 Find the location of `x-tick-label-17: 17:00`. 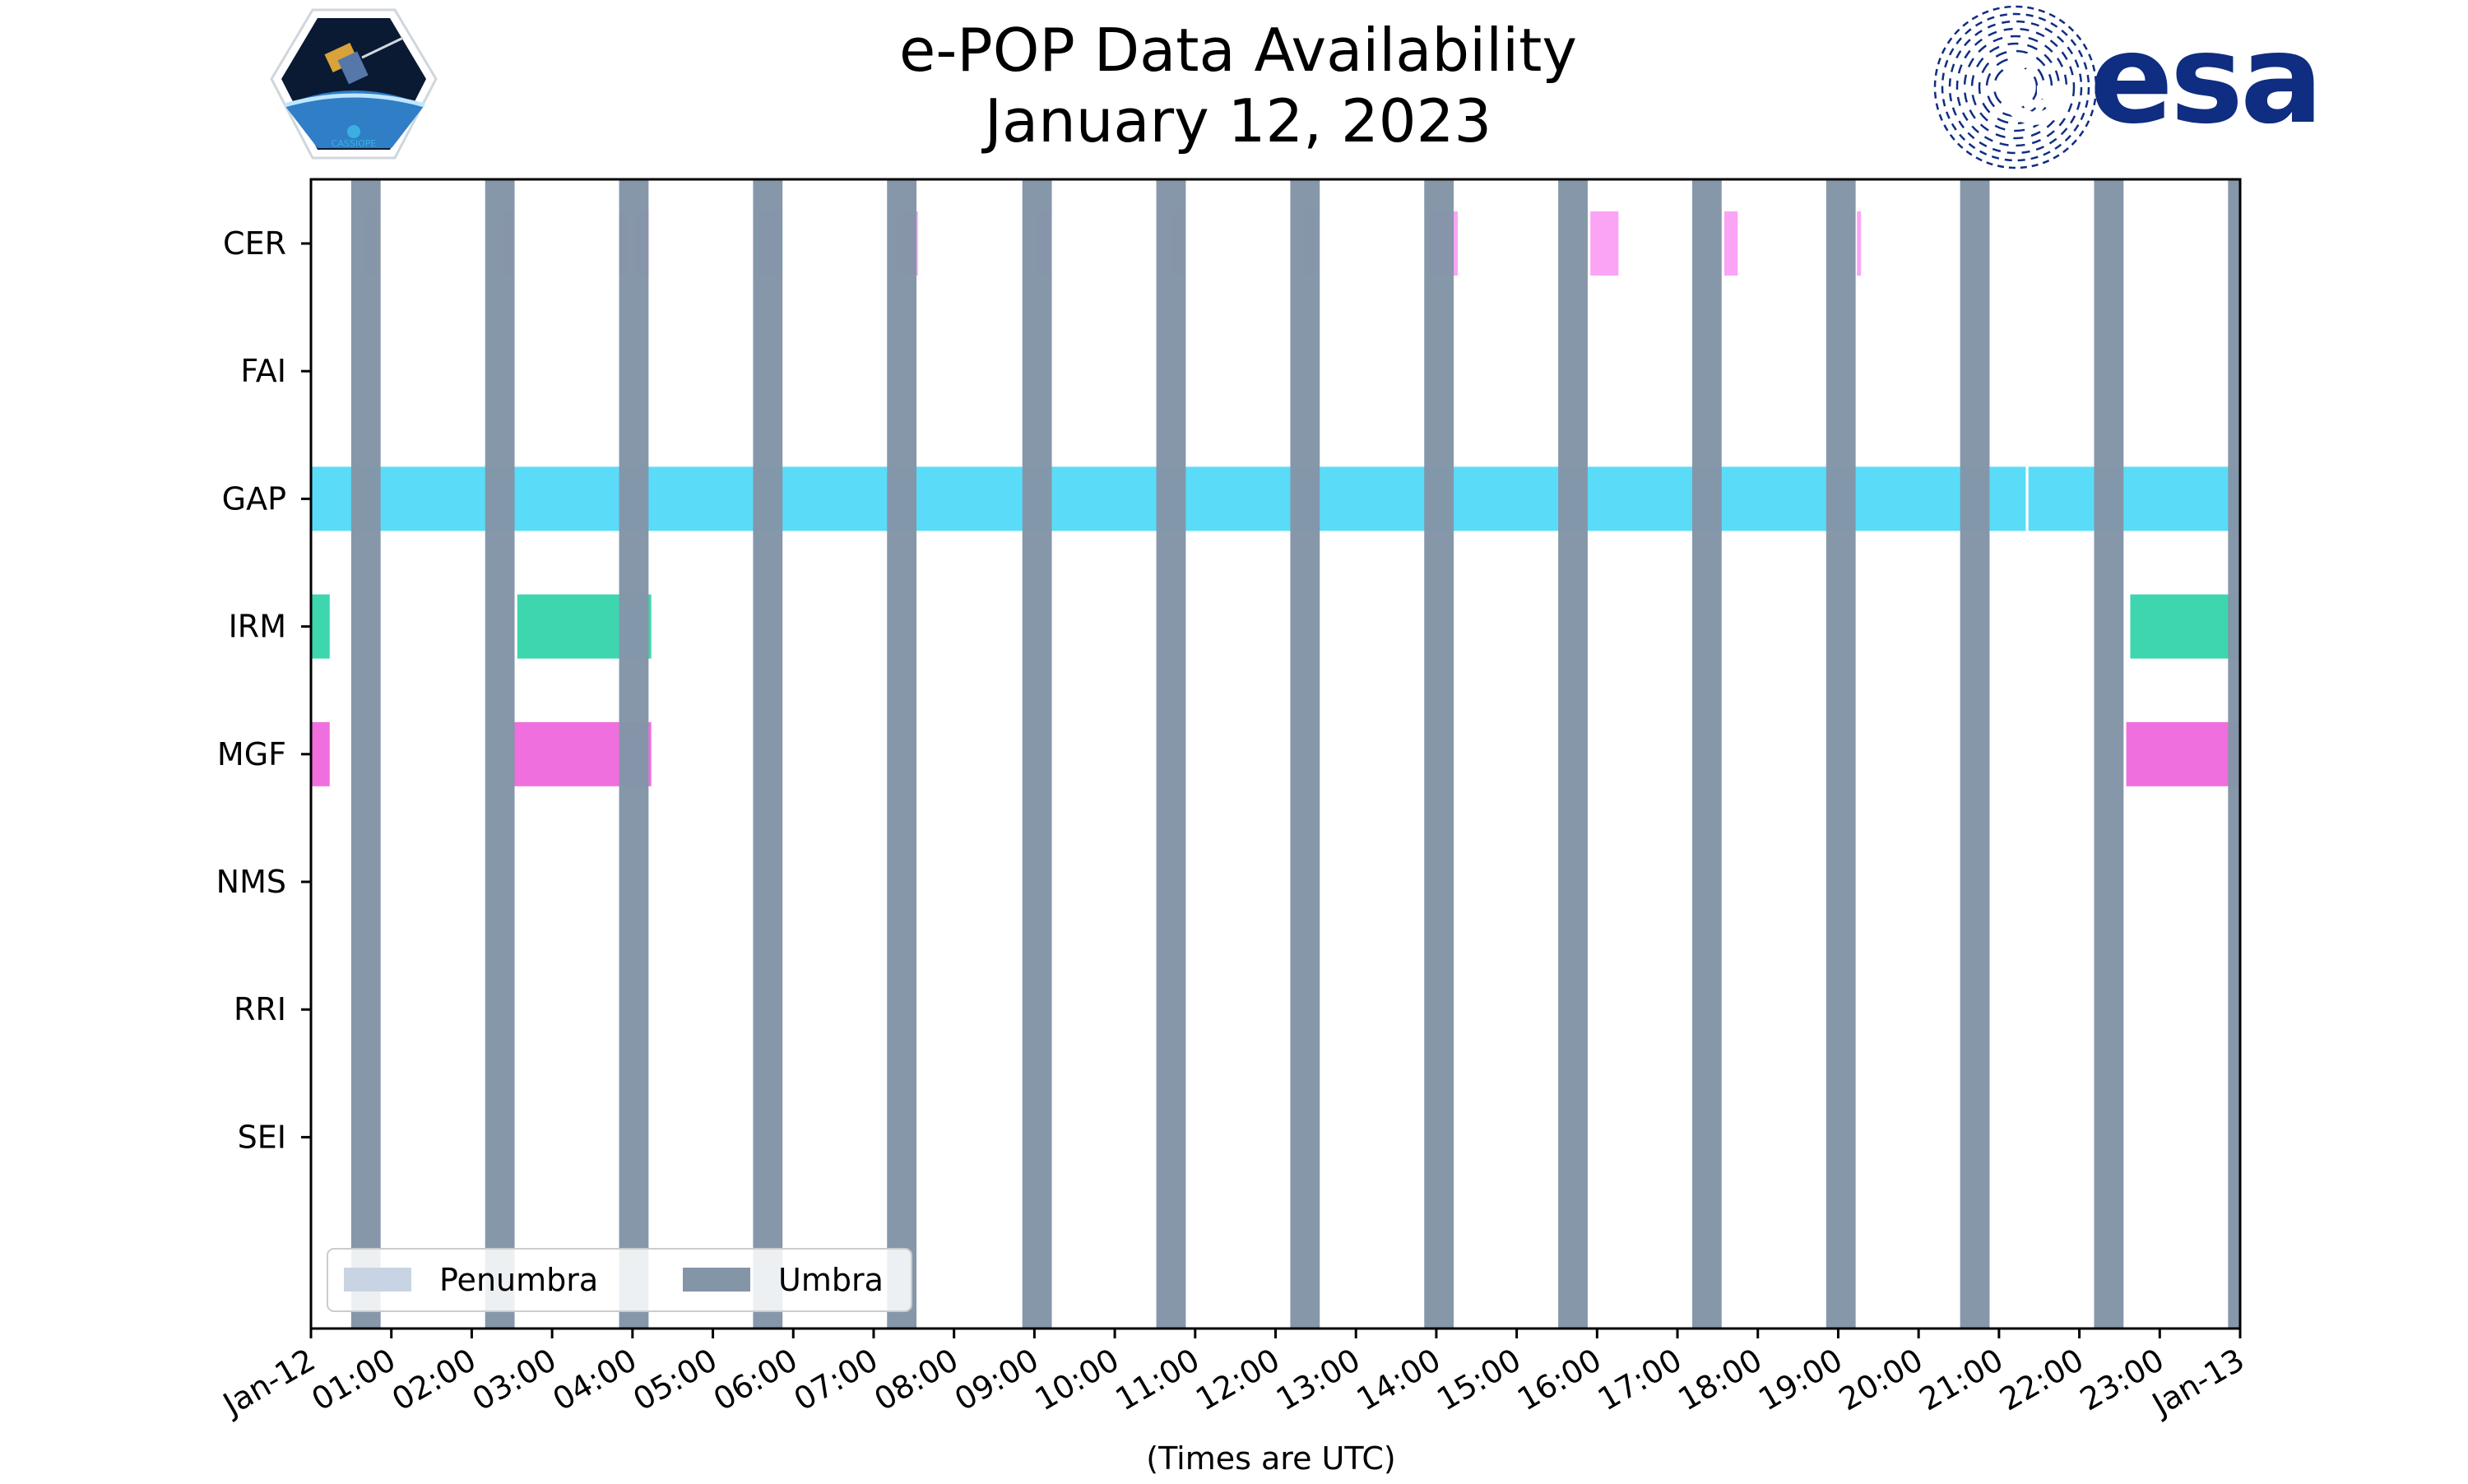

x-tick-label-17: 17:00 is located at coordinates (1640, 1380).